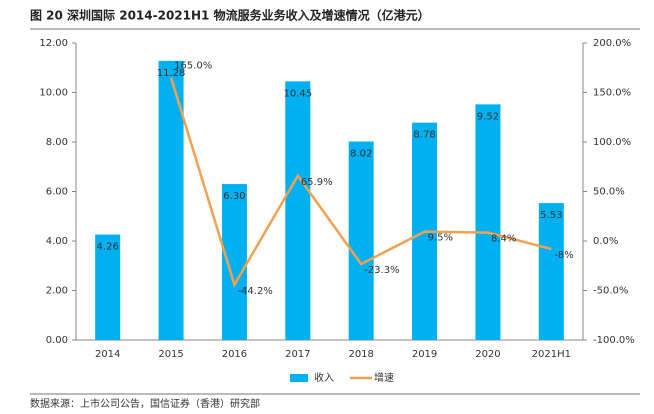 This screenshot has height=414, width=654. I want to click on line-label: -8%, so click(563, 255).